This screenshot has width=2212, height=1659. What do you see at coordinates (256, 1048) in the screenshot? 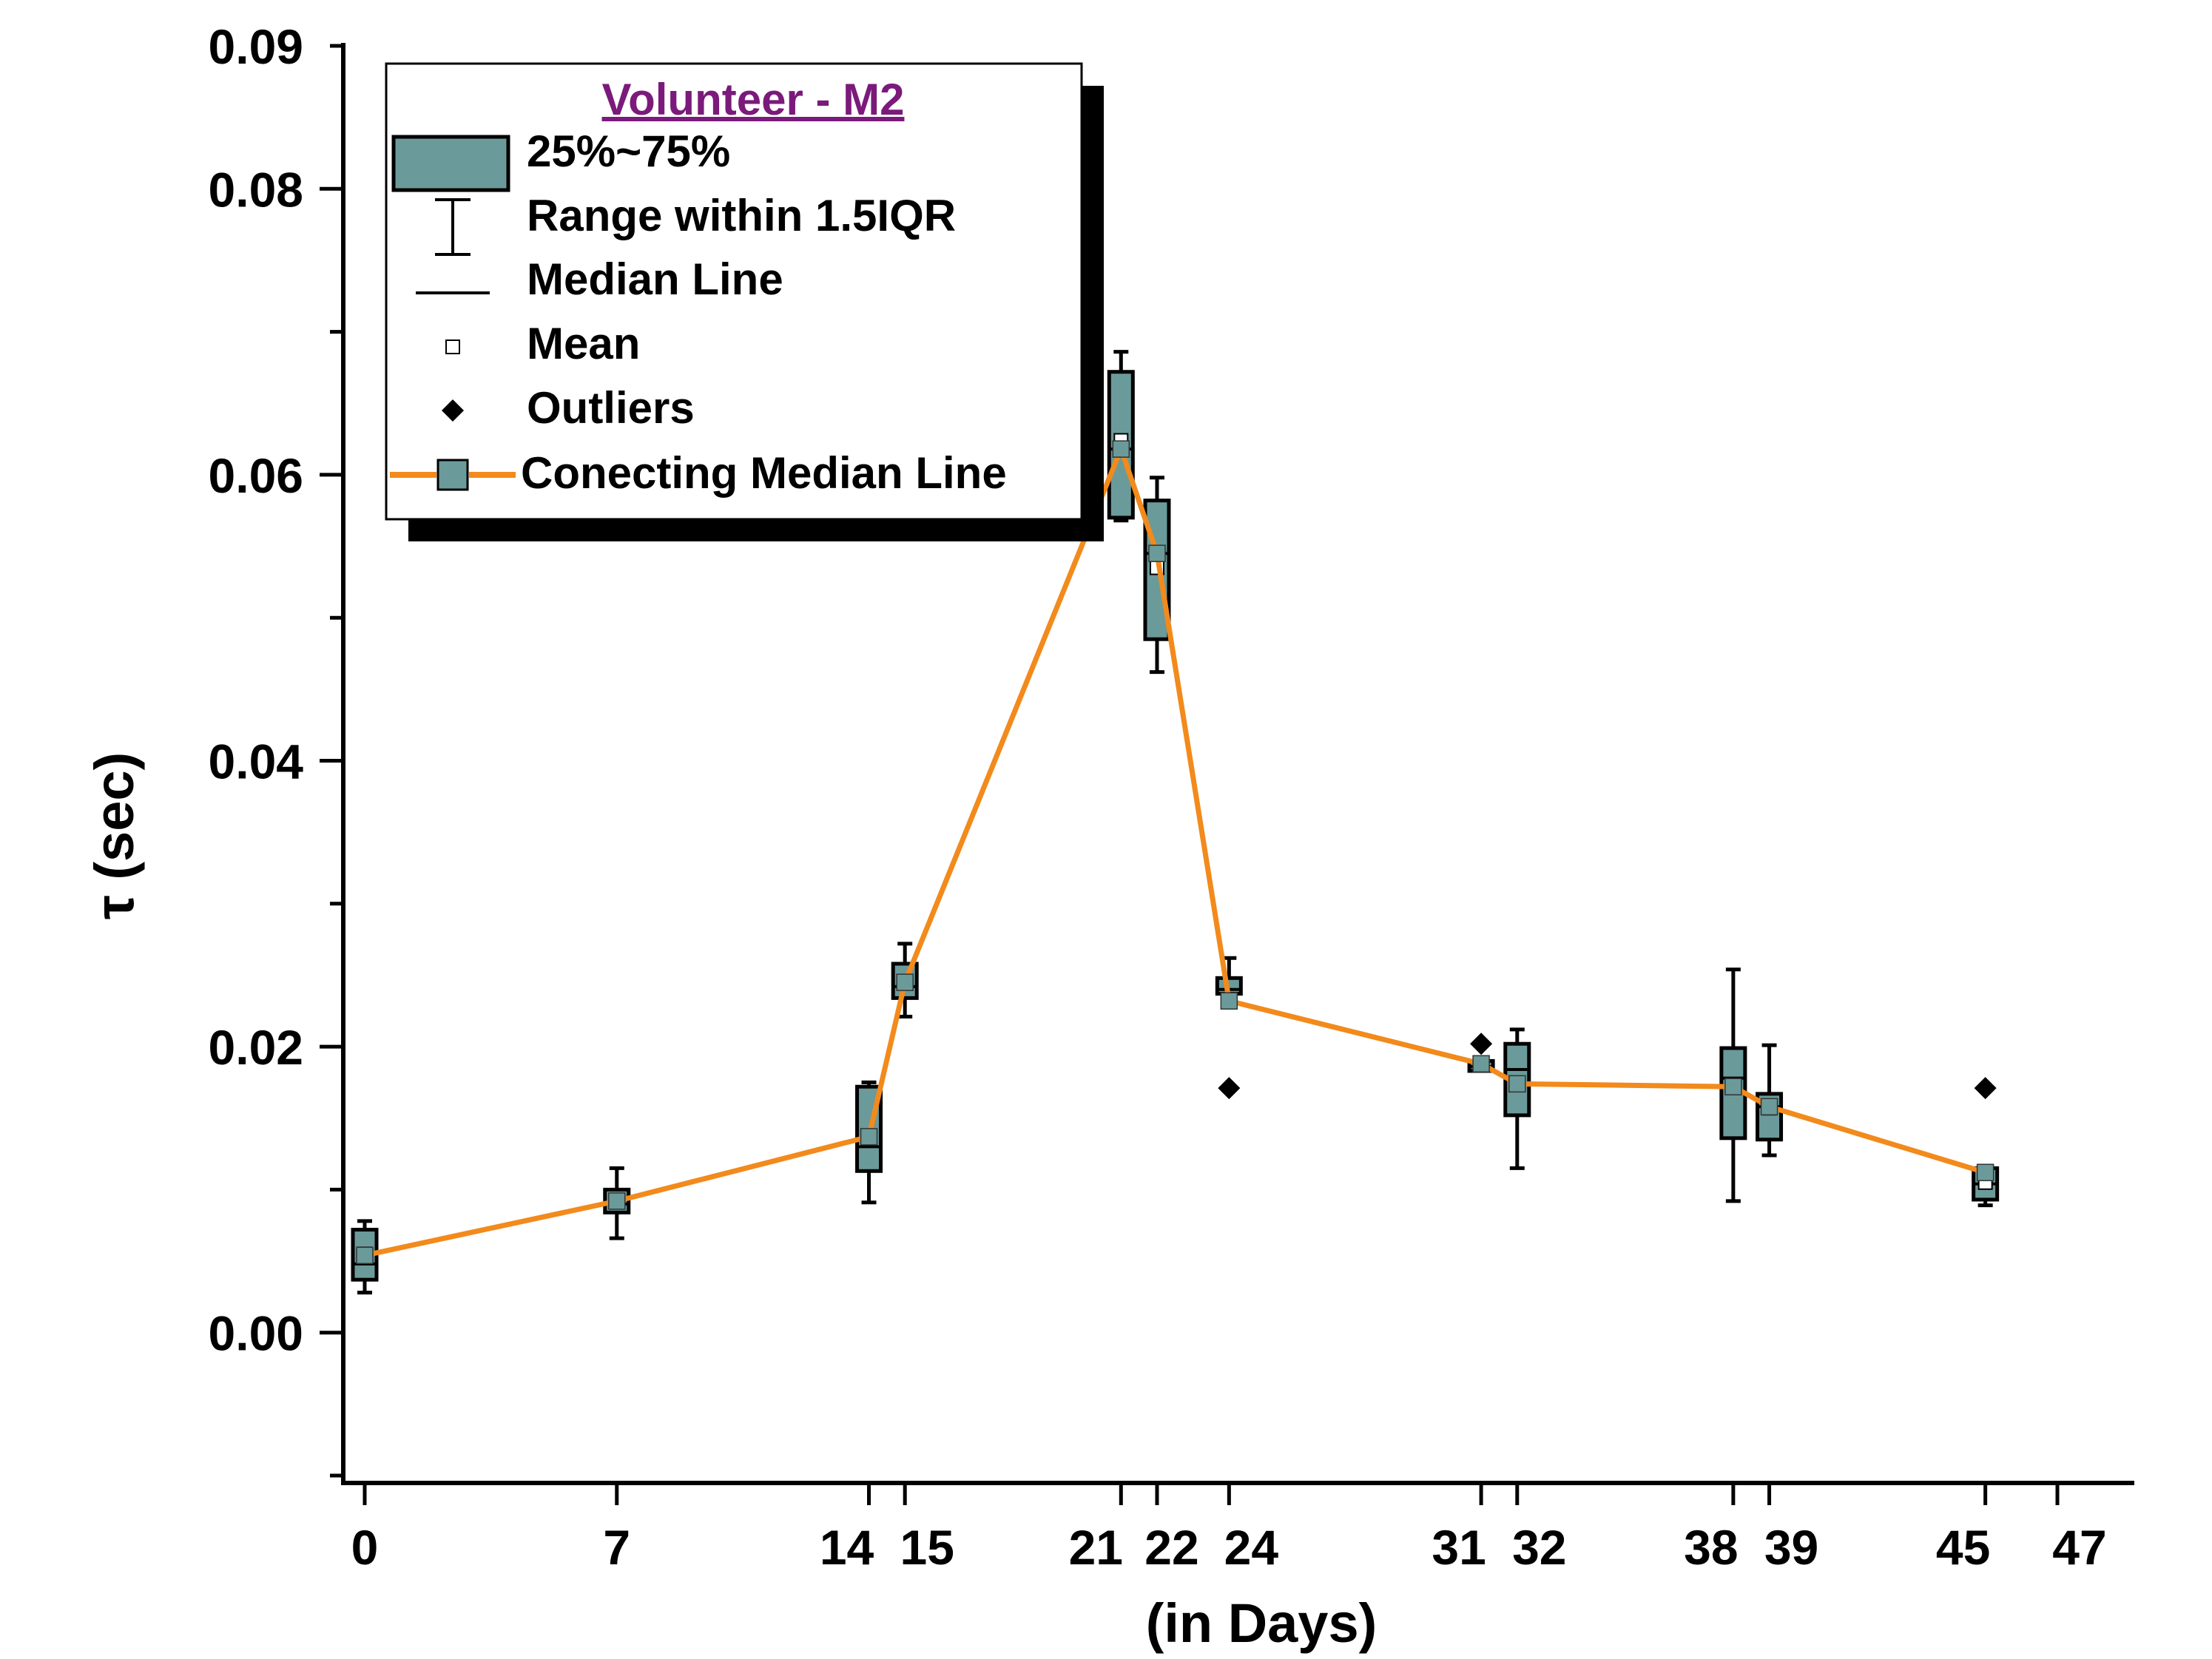
I see `y-tick-label: 0.02` at bounding box center [256, 1048].